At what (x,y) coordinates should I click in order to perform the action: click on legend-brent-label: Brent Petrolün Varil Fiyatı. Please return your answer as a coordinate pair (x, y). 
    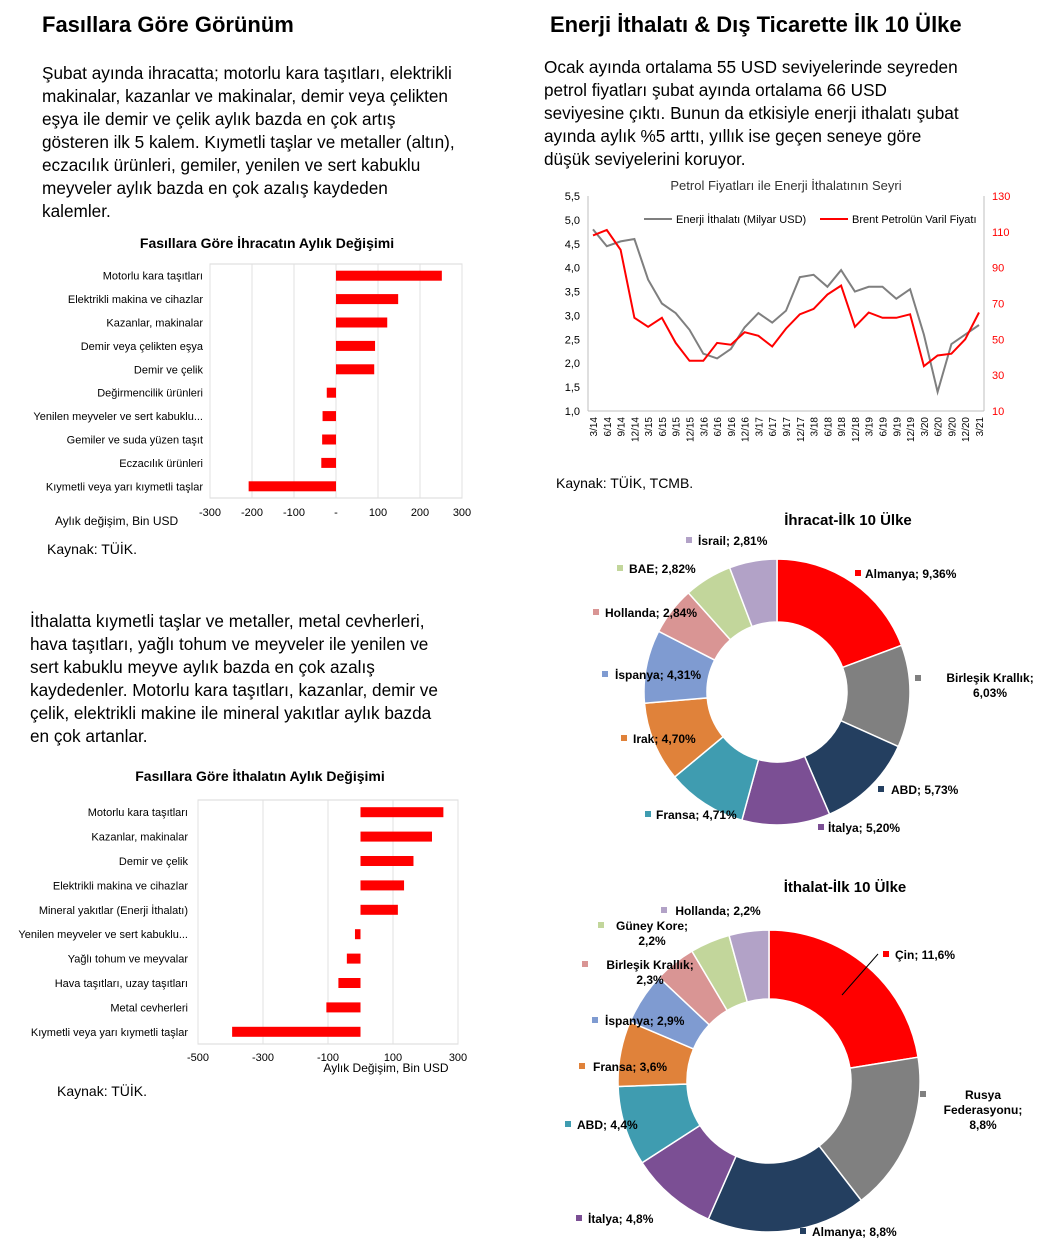
    Looking at the image, I should click on (914, 220).